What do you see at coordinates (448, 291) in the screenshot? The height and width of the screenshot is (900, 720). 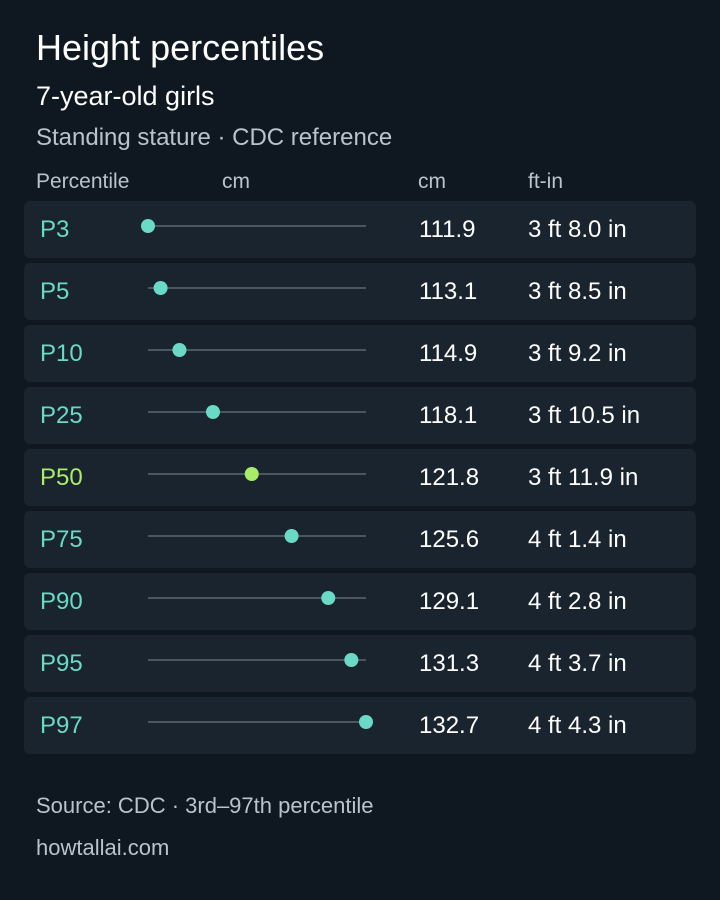 I see `cm-value: 113.1` at bounding box center [448, 291].